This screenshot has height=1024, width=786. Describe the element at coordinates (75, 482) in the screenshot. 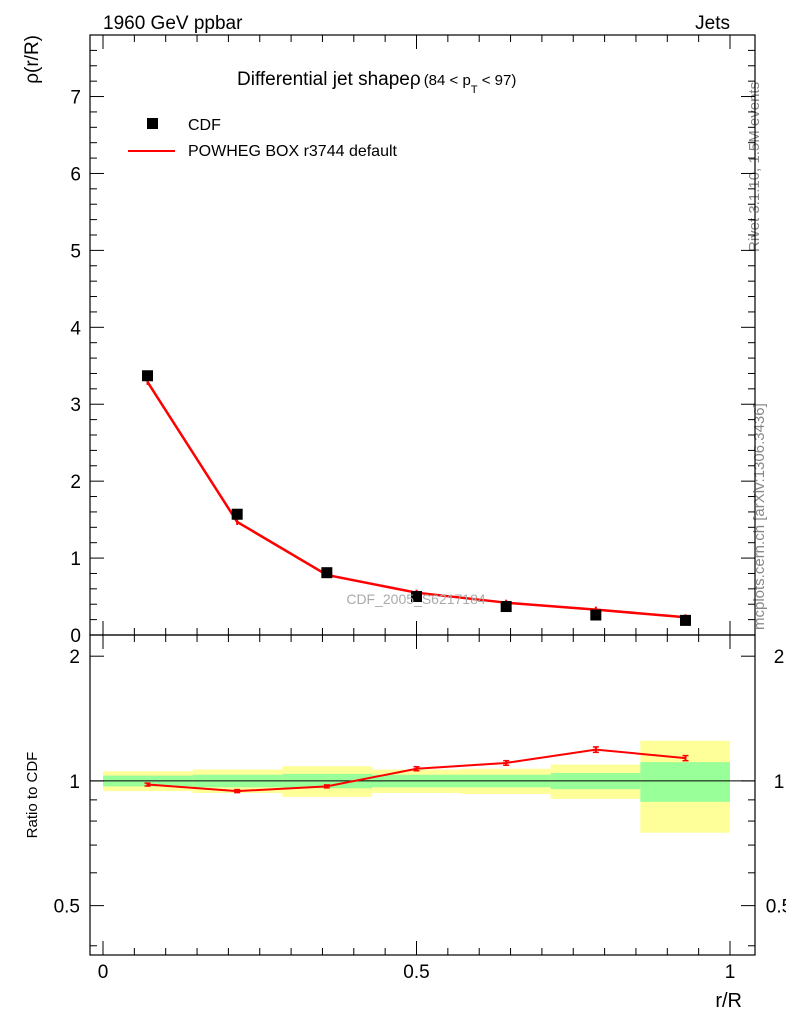

I see `main-y-tick-label: 2` at that location.